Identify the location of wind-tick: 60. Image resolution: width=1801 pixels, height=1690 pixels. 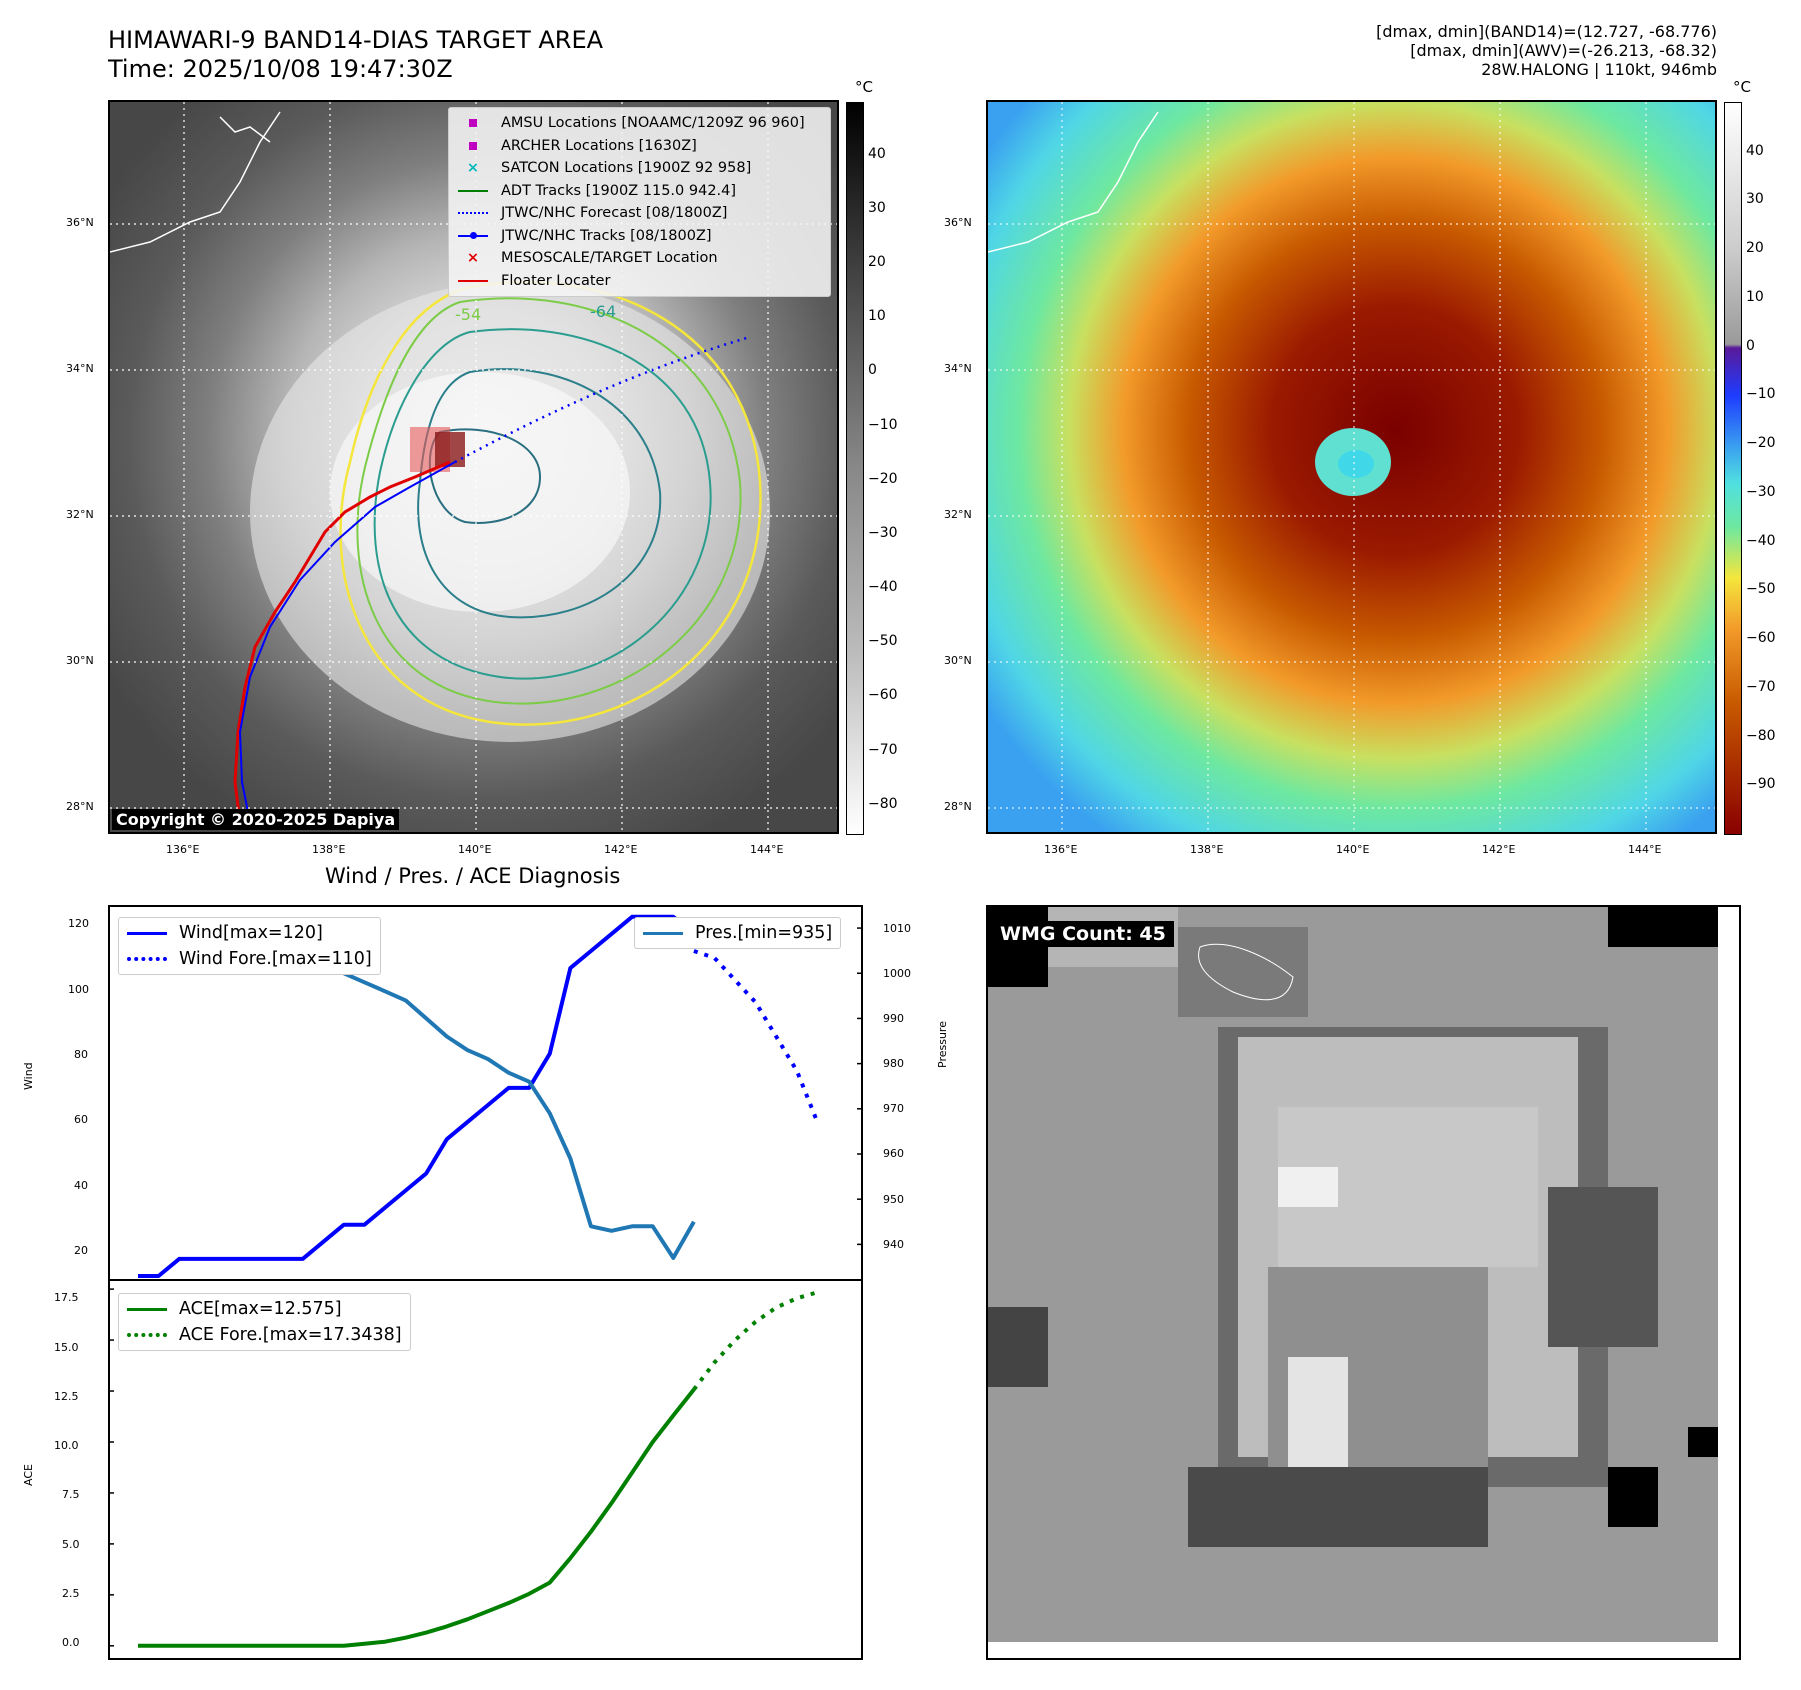
(81, 1119).